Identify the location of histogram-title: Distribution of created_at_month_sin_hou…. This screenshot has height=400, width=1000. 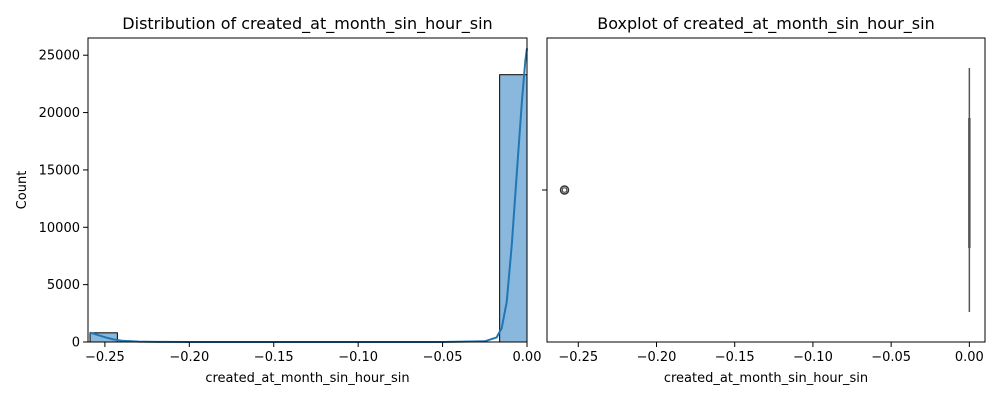
(307, 24).